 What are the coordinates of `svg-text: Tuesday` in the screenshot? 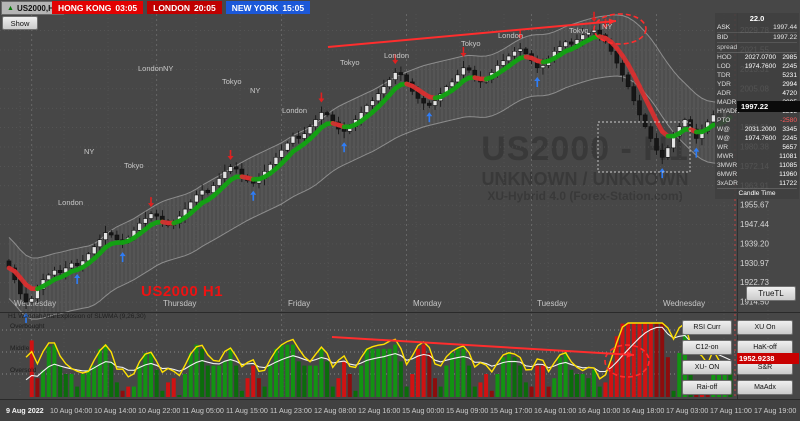 It's located at (552, 303).